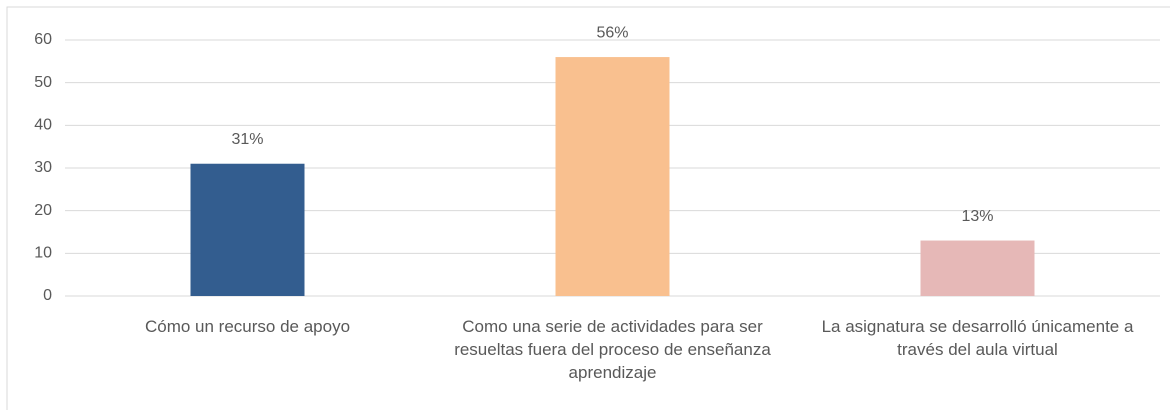  Describe the element at coordinates (47, 295) in the screenshot. I see `y-tick-label: 0` at that location.